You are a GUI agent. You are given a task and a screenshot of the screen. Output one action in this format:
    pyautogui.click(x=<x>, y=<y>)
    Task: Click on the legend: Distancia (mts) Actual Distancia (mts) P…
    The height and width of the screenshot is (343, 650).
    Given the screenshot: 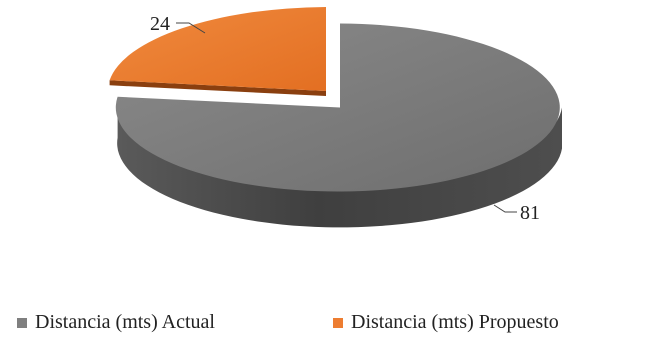 What is the action you would take?
    pyautogui.click(x=325, y=324)
    